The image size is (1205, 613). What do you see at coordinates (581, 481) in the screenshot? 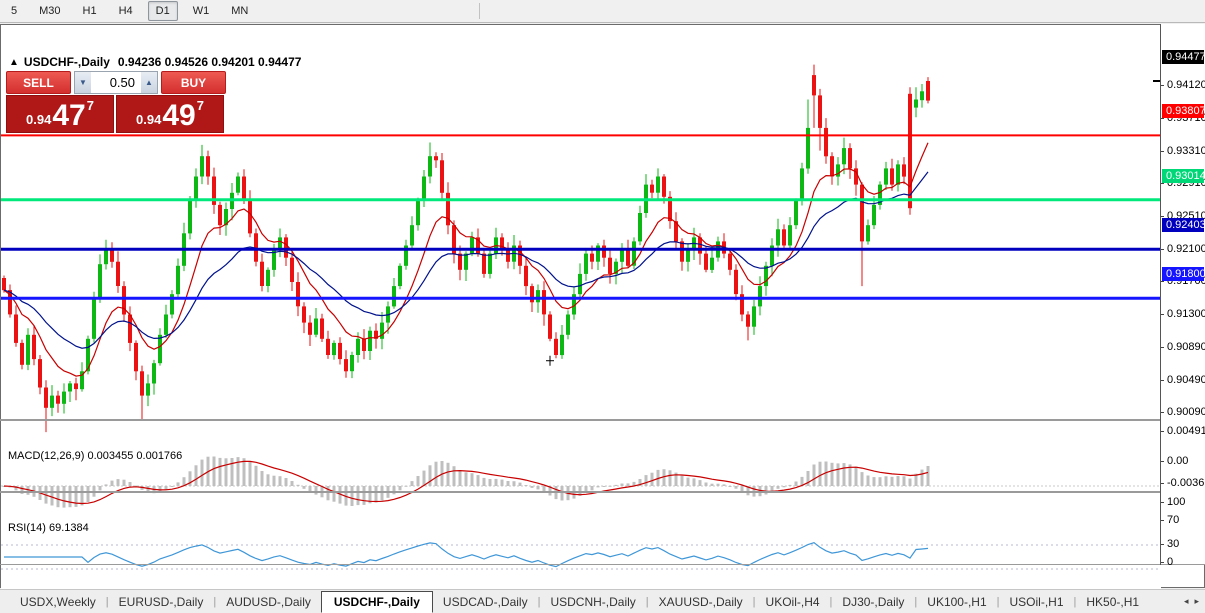
I see `macd-indicator-canvas` at bounding box center [581, 481].